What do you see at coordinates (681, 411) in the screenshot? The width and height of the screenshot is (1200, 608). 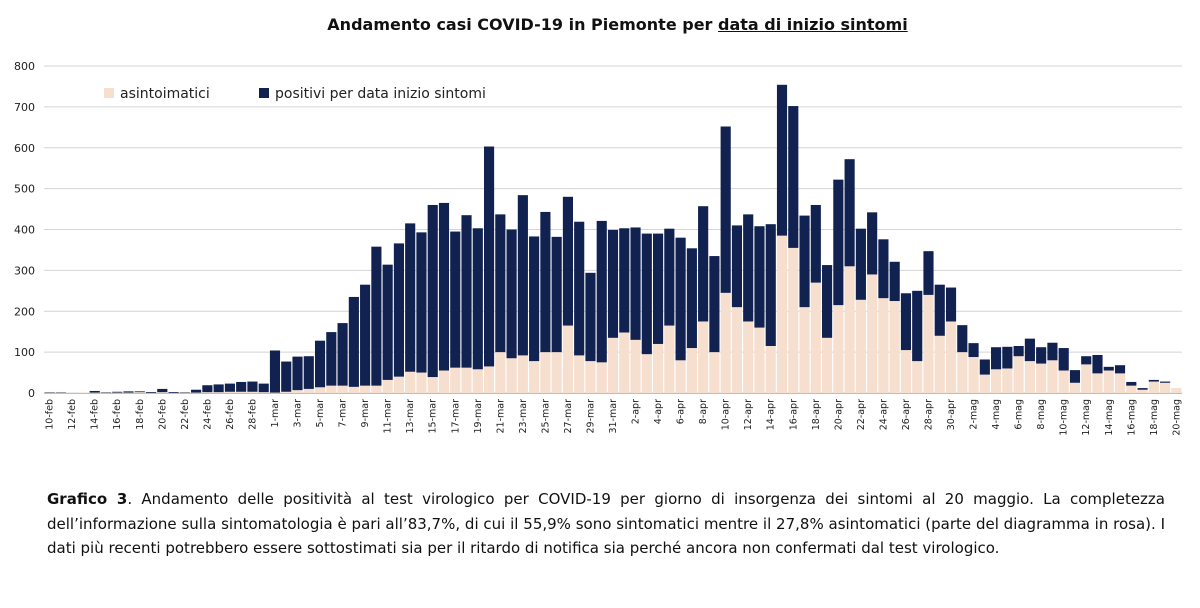 I see `x-tick-label: 6-apr` at bounding box center [681, 411].